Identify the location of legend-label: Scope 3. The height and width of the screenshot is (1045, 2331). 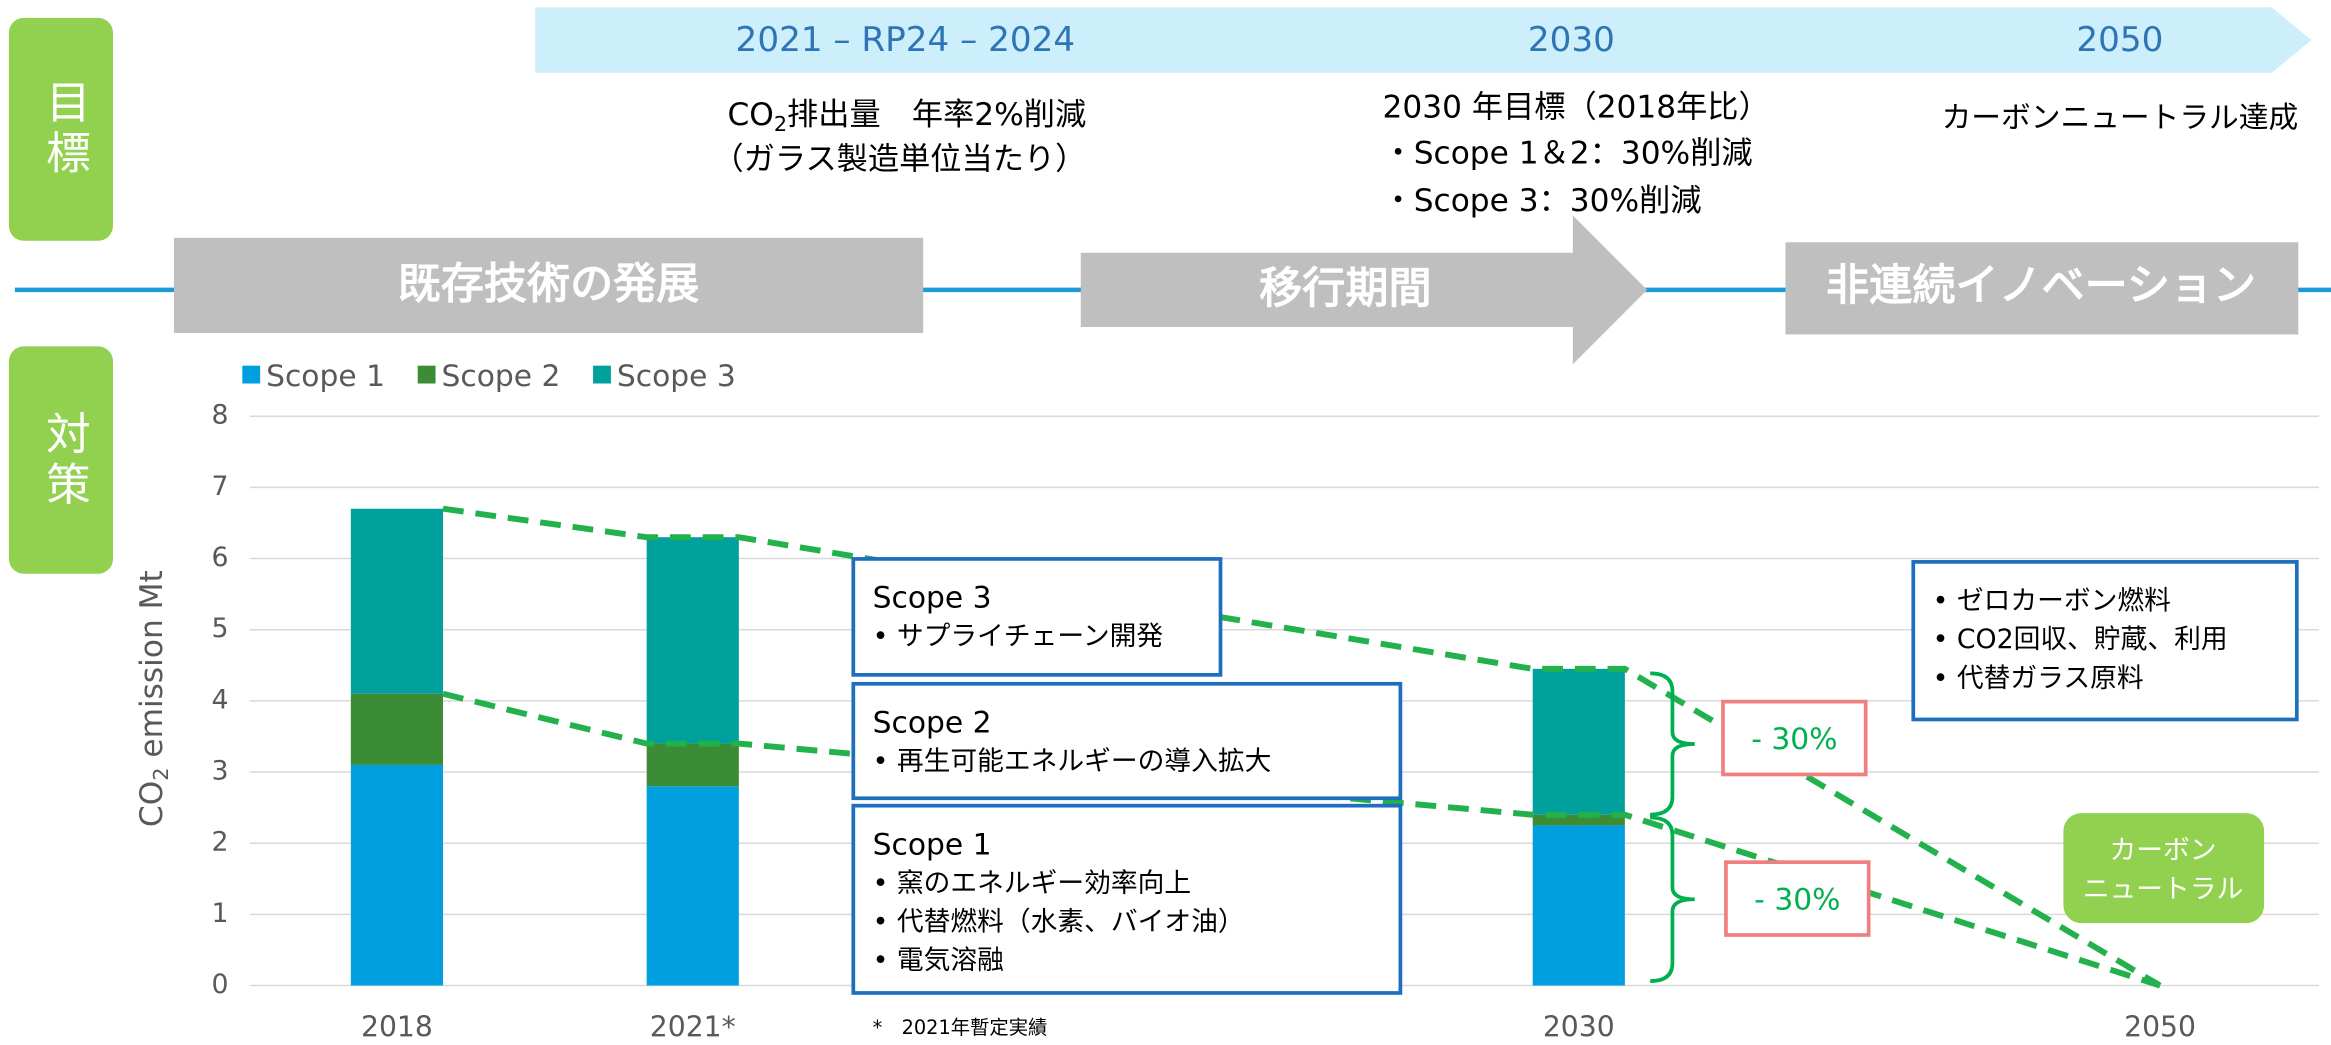
(676, 376).